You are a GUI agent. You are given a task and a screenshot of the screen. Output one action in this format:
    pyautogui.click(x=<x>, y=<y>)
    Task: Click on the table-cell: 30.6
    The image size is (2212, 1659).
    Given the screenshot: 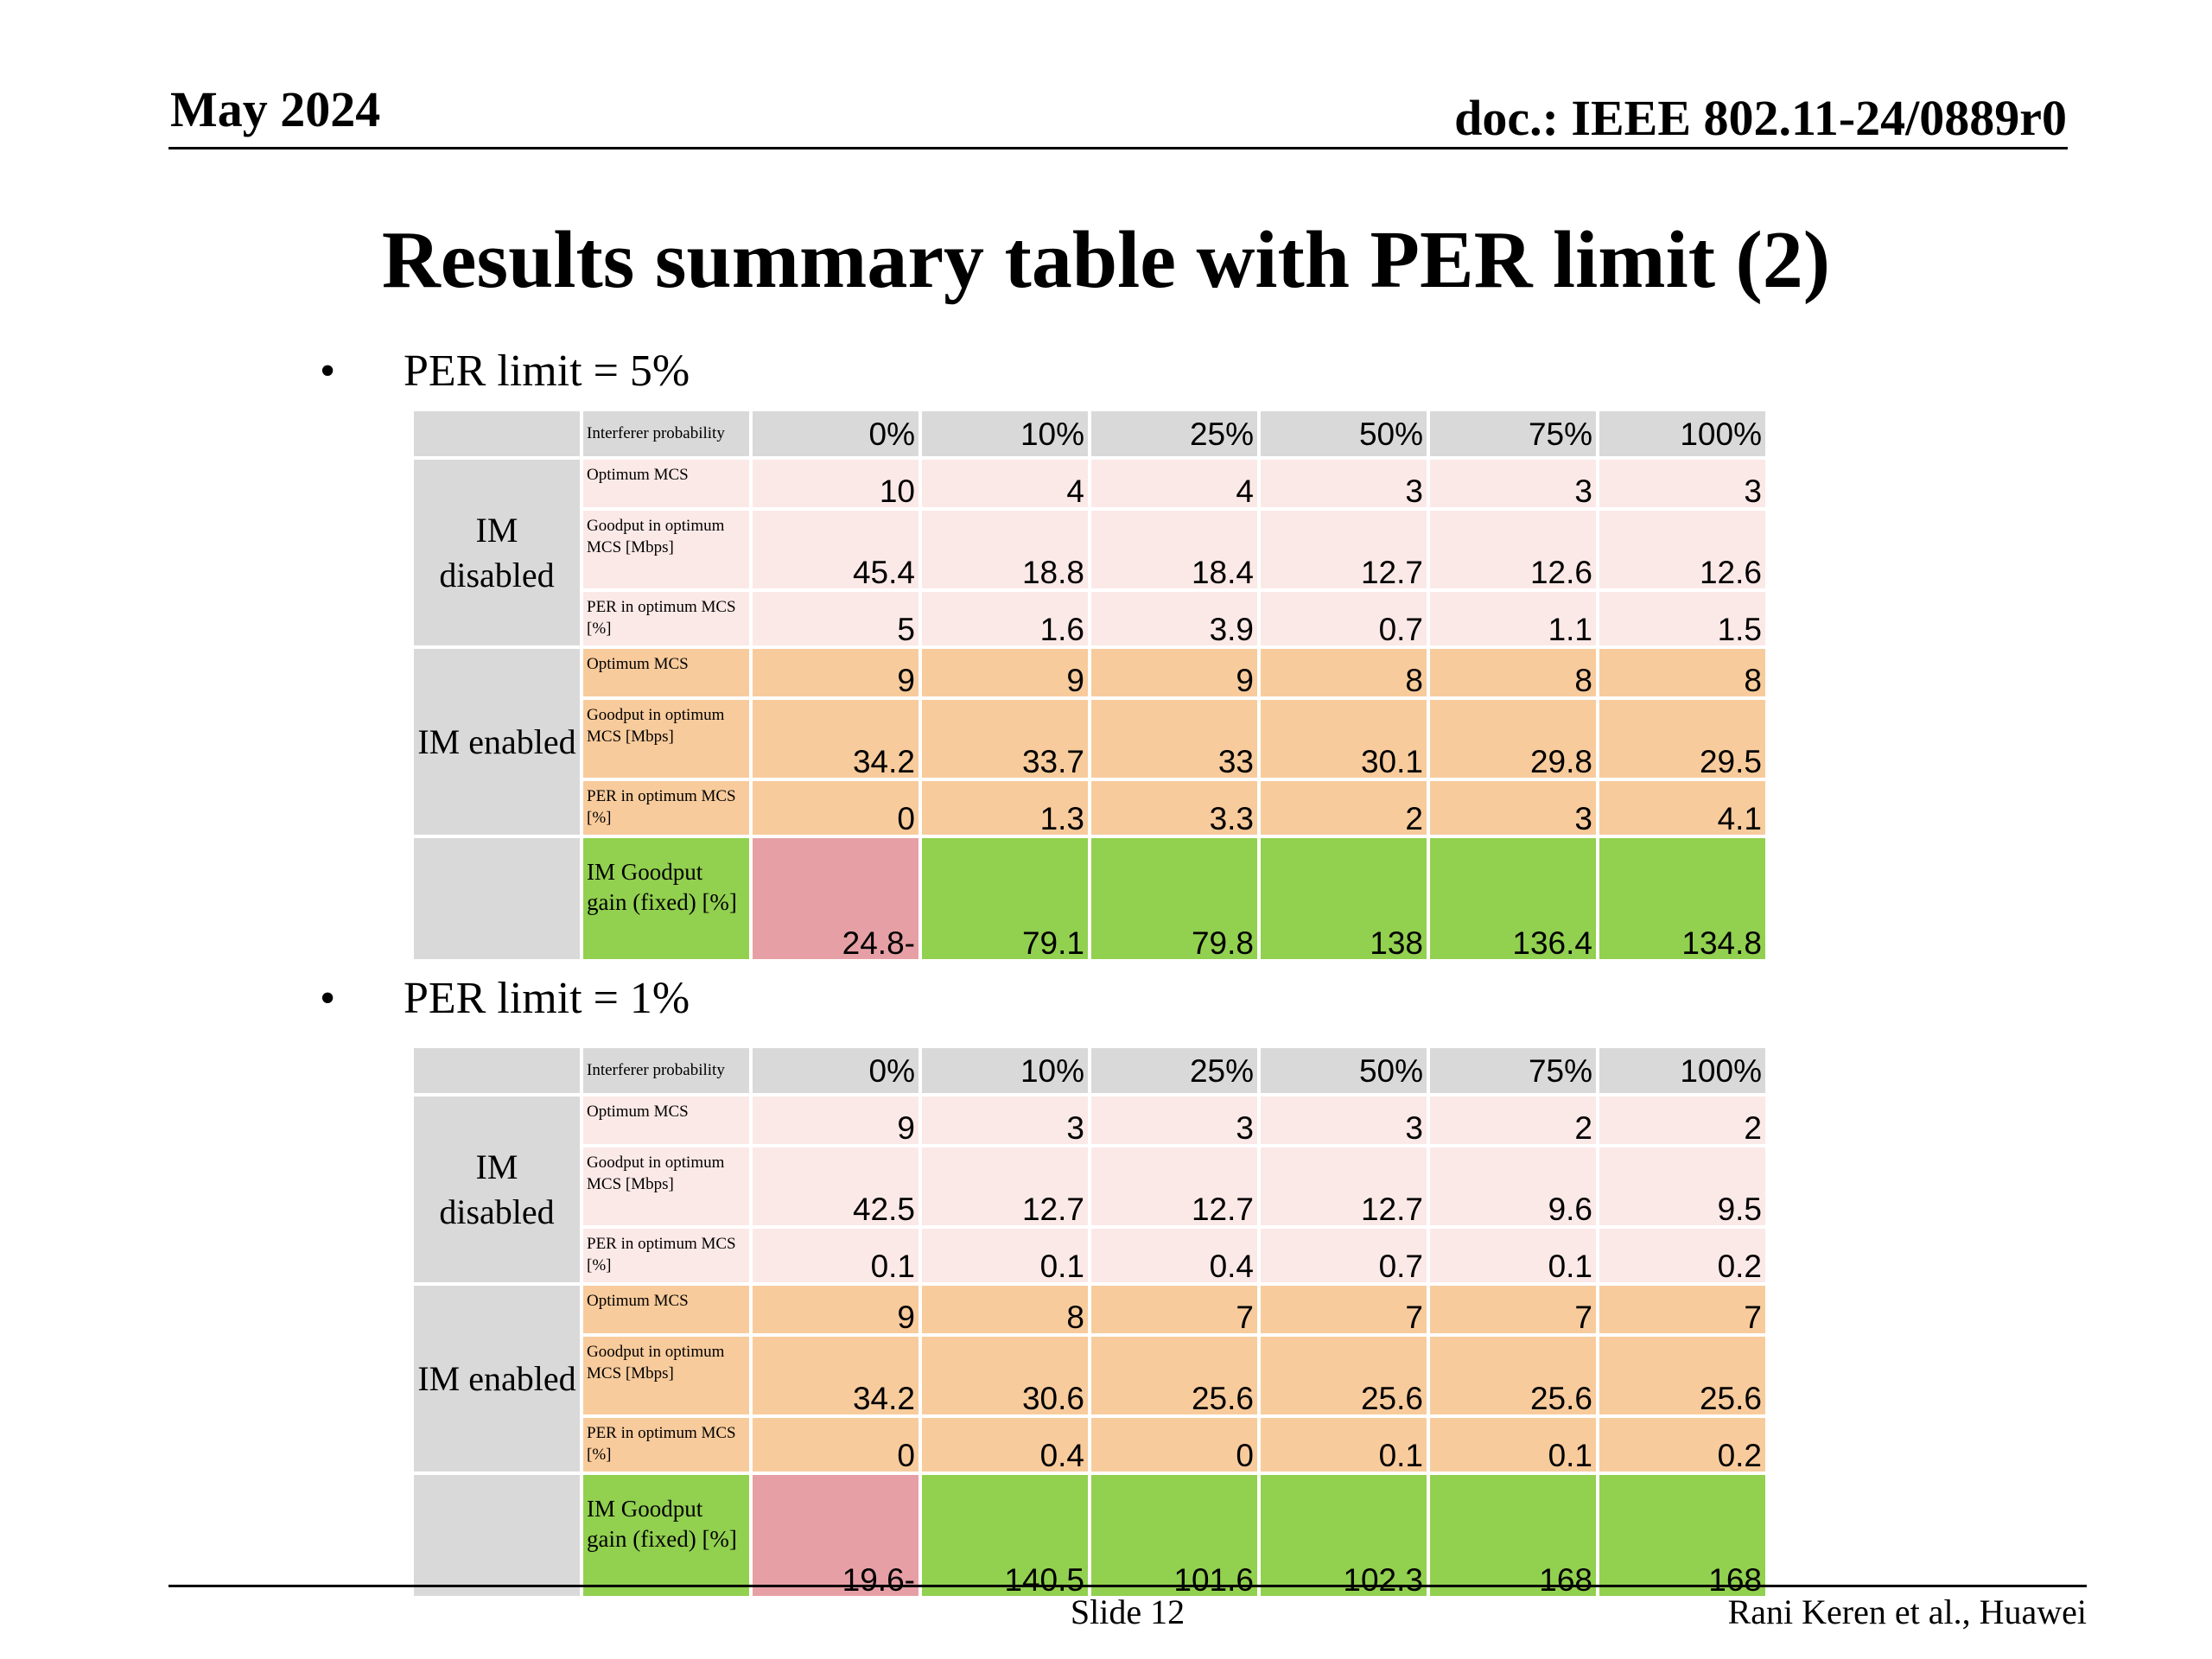 What is the action you would take?
    pyautogui.click(x=1005, y=1375)
    